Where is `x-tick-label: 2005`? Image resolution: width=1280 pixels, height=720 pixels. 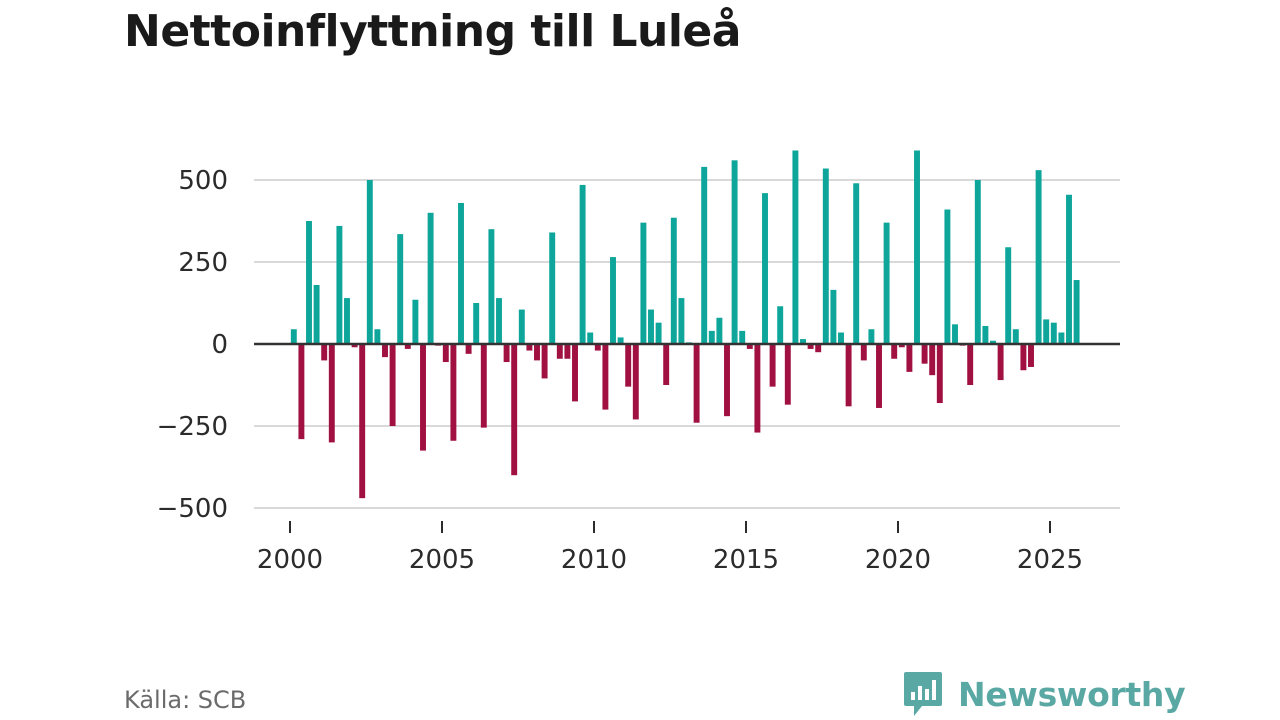
x-tick-label: 2005 is located at coordinates (442, 560).